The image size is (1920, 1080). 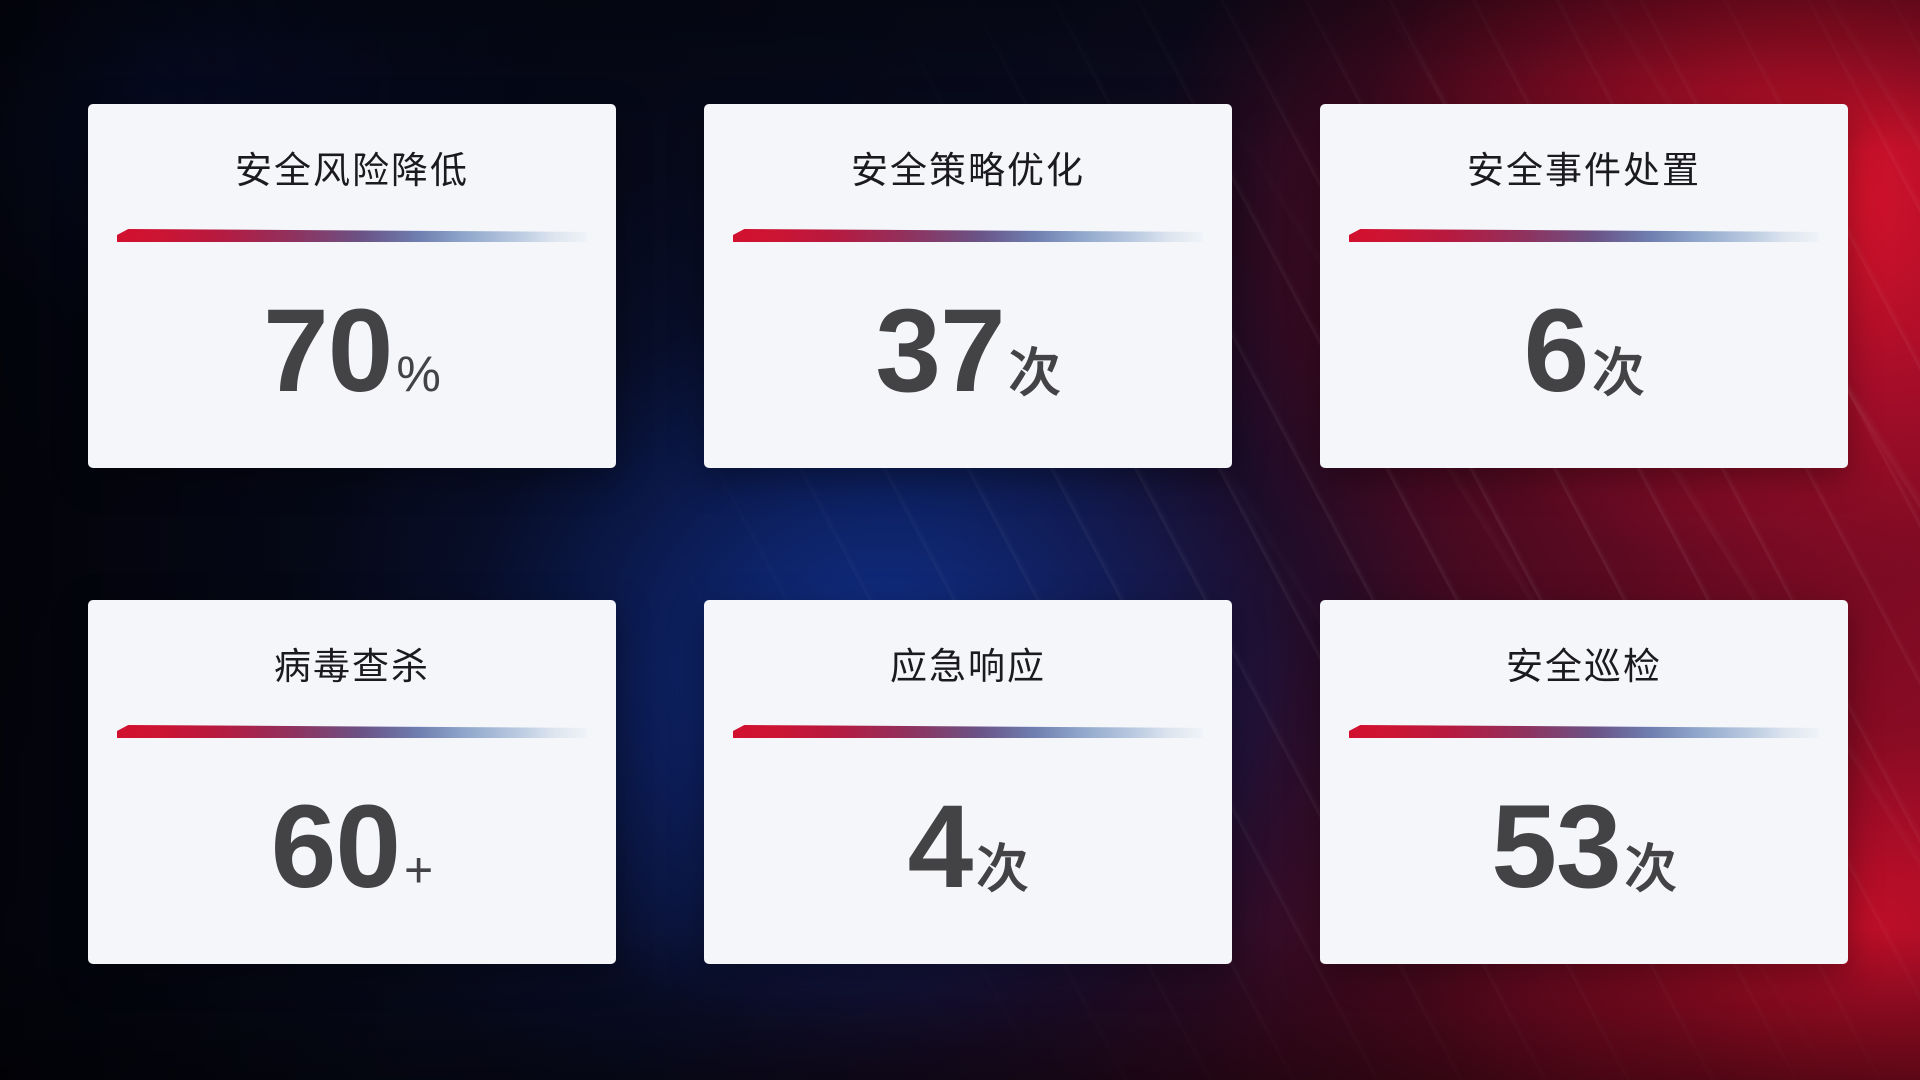 I want to click on metric-value: 6 次, so click(x=1584, y=351).